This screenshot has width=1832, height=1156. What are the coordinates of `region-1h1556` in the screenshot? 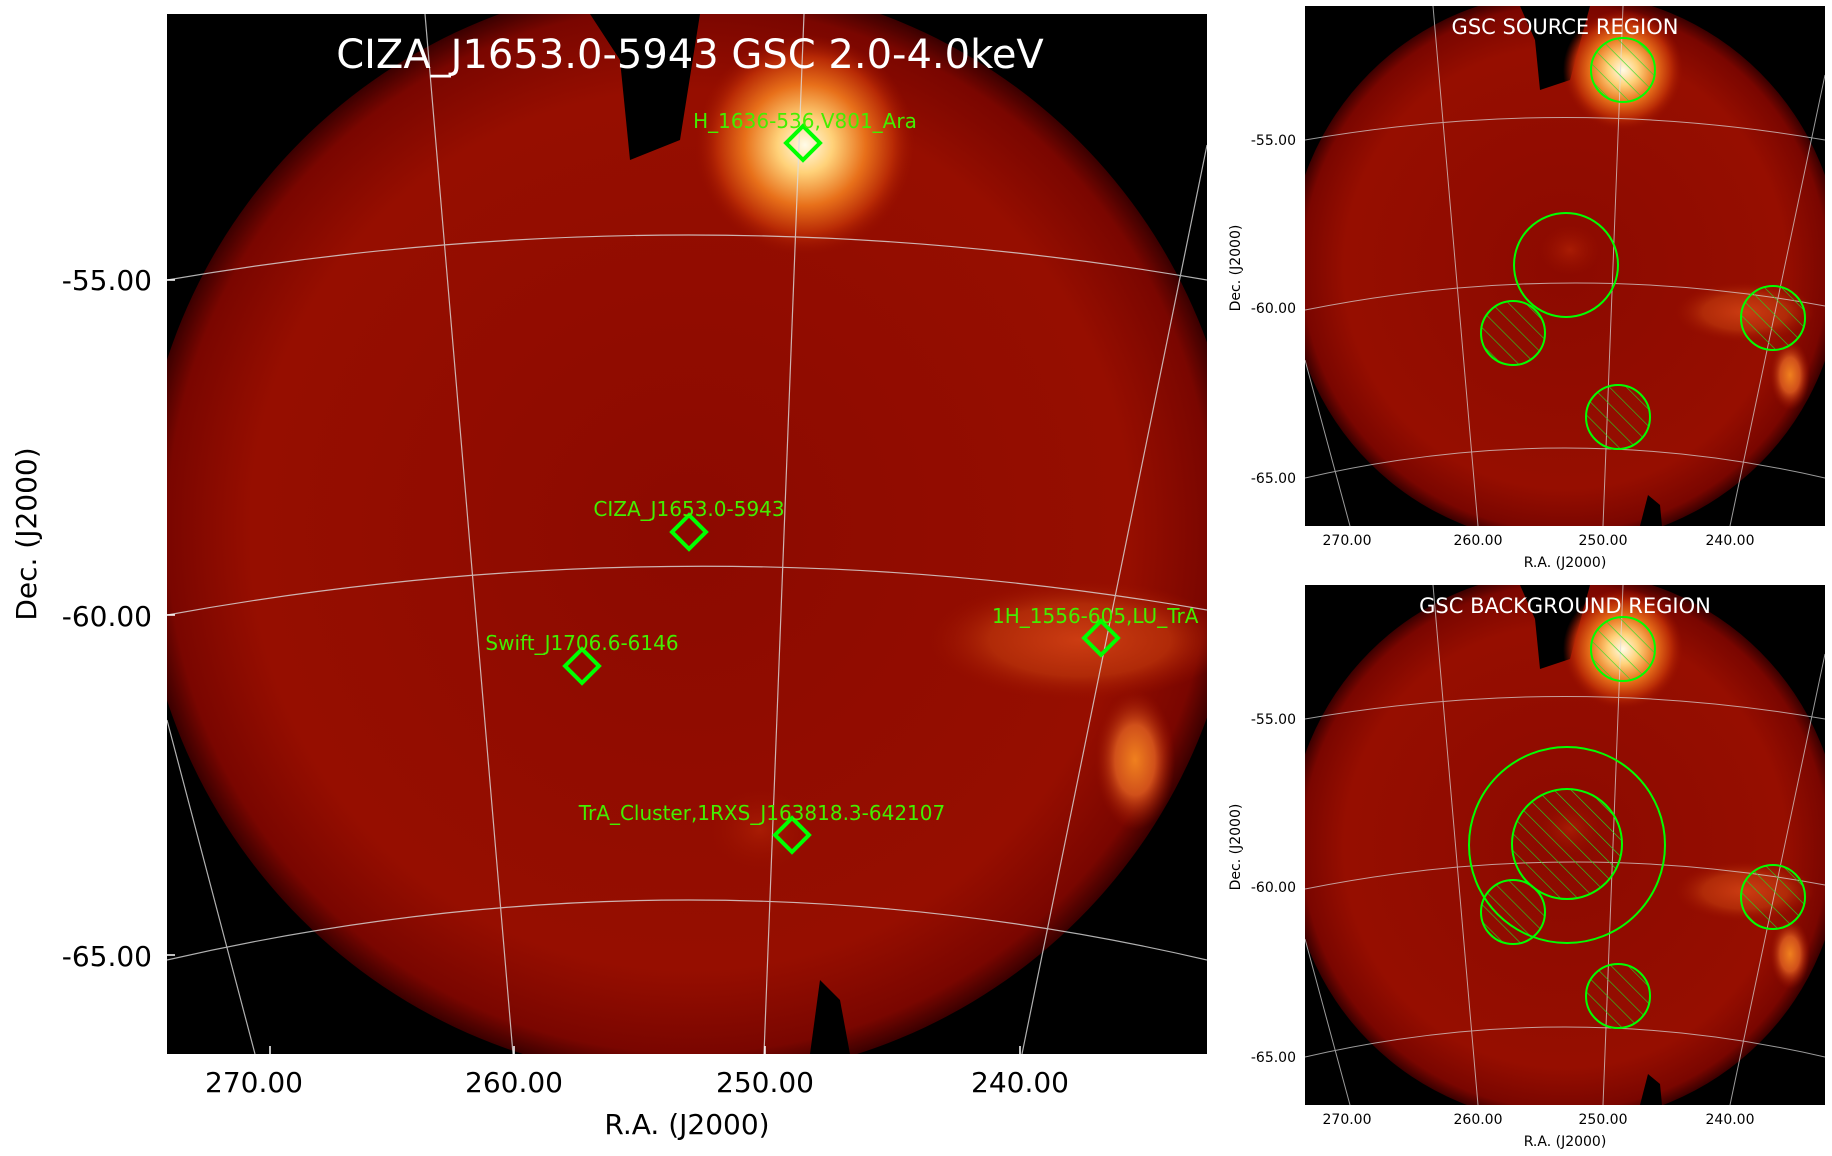 It's located at (1773, 318).